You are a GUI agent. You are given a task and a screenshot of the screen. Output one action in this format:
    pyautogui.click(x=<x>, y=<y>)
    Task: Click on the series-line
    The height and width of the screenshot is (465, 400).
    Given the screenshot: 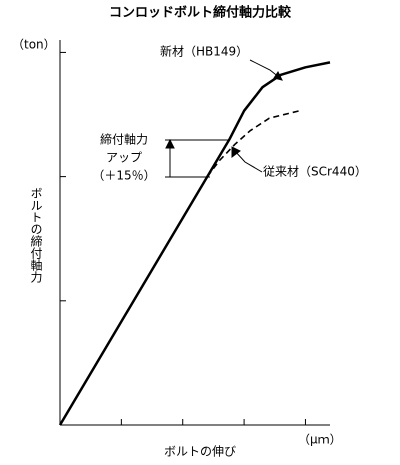 What is the action you would take?
    pyautogui.click(x=253, y=144)
    